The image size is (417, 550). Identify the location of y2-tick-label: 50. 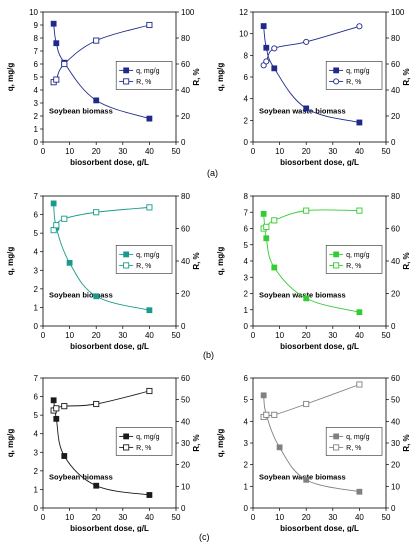
(395, 400).